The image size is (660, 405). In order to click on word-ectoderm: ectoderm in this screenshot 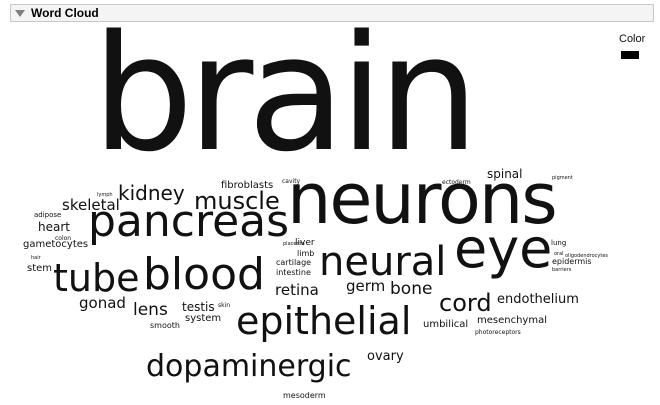, I will do `click(456, 182)`.